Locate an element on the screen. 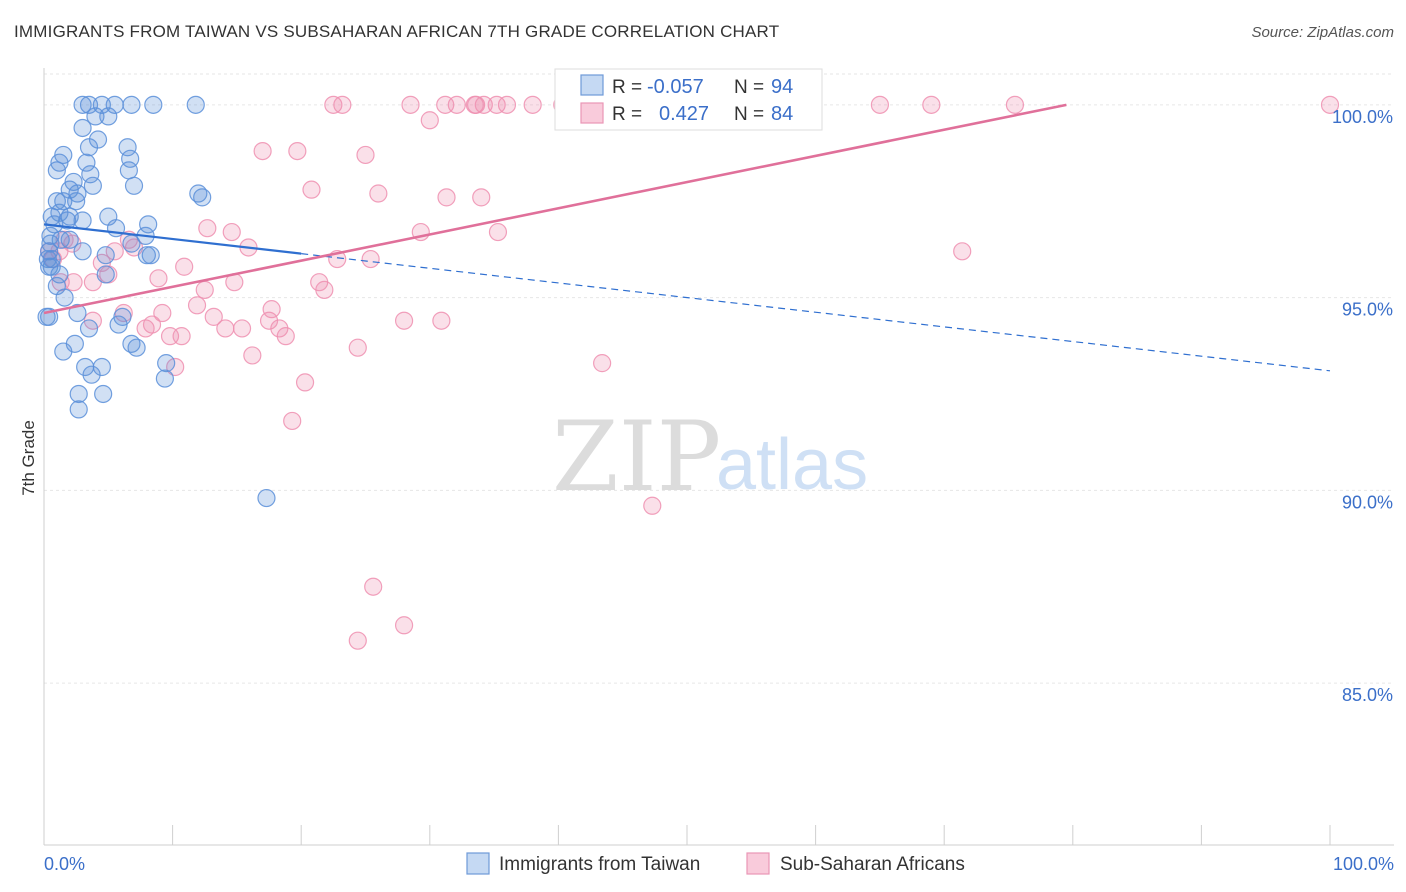 This screenshot has width=1406, height=892. y-tick-label: 90.0% is located at coordinates (1367, 502).